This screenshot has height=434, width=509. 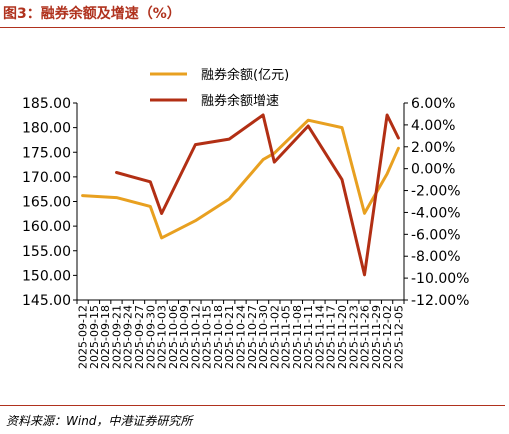 What do you see at coordinates (46, 129) in the screenshot?
I see `left-axis-tick-label: 180.00` at bounding box center [46, 129].